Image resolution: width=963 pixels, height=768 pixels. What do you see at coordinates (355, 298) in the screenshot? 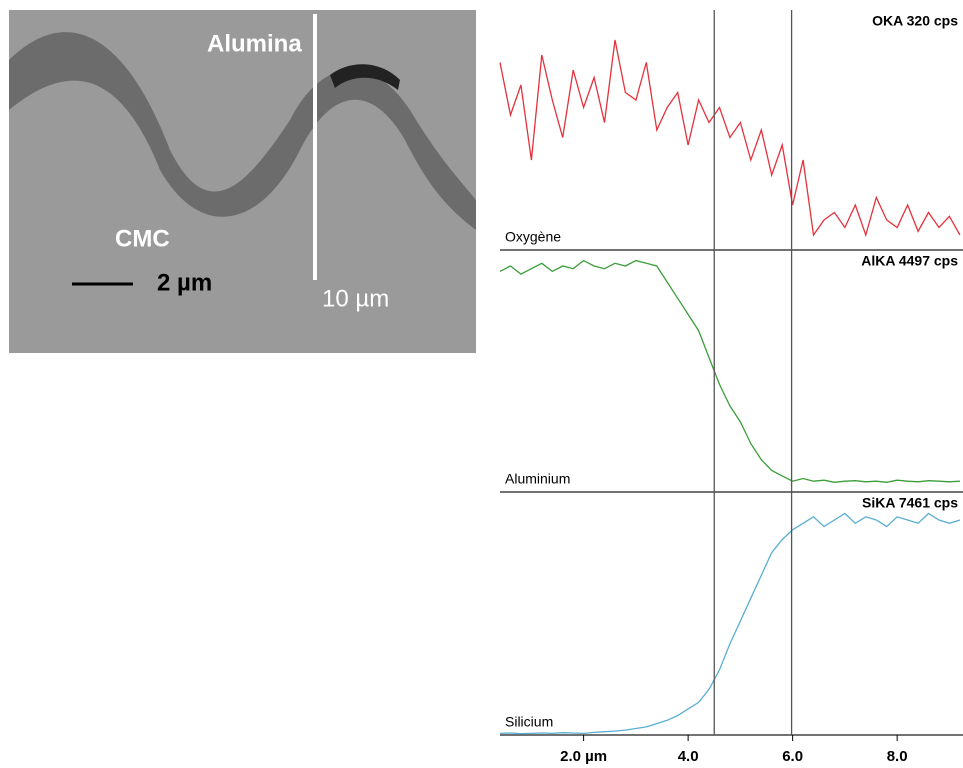
I see `label-scan-length: 10 µm` at bounding box center [355, 298].